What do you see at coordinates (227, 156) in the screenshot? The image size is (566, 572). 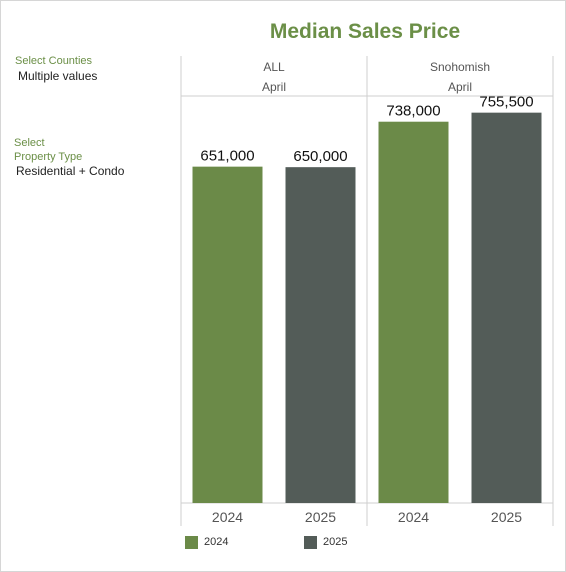 I see `data-label-all-2024: 651,000` at bounding box center [227, 156].